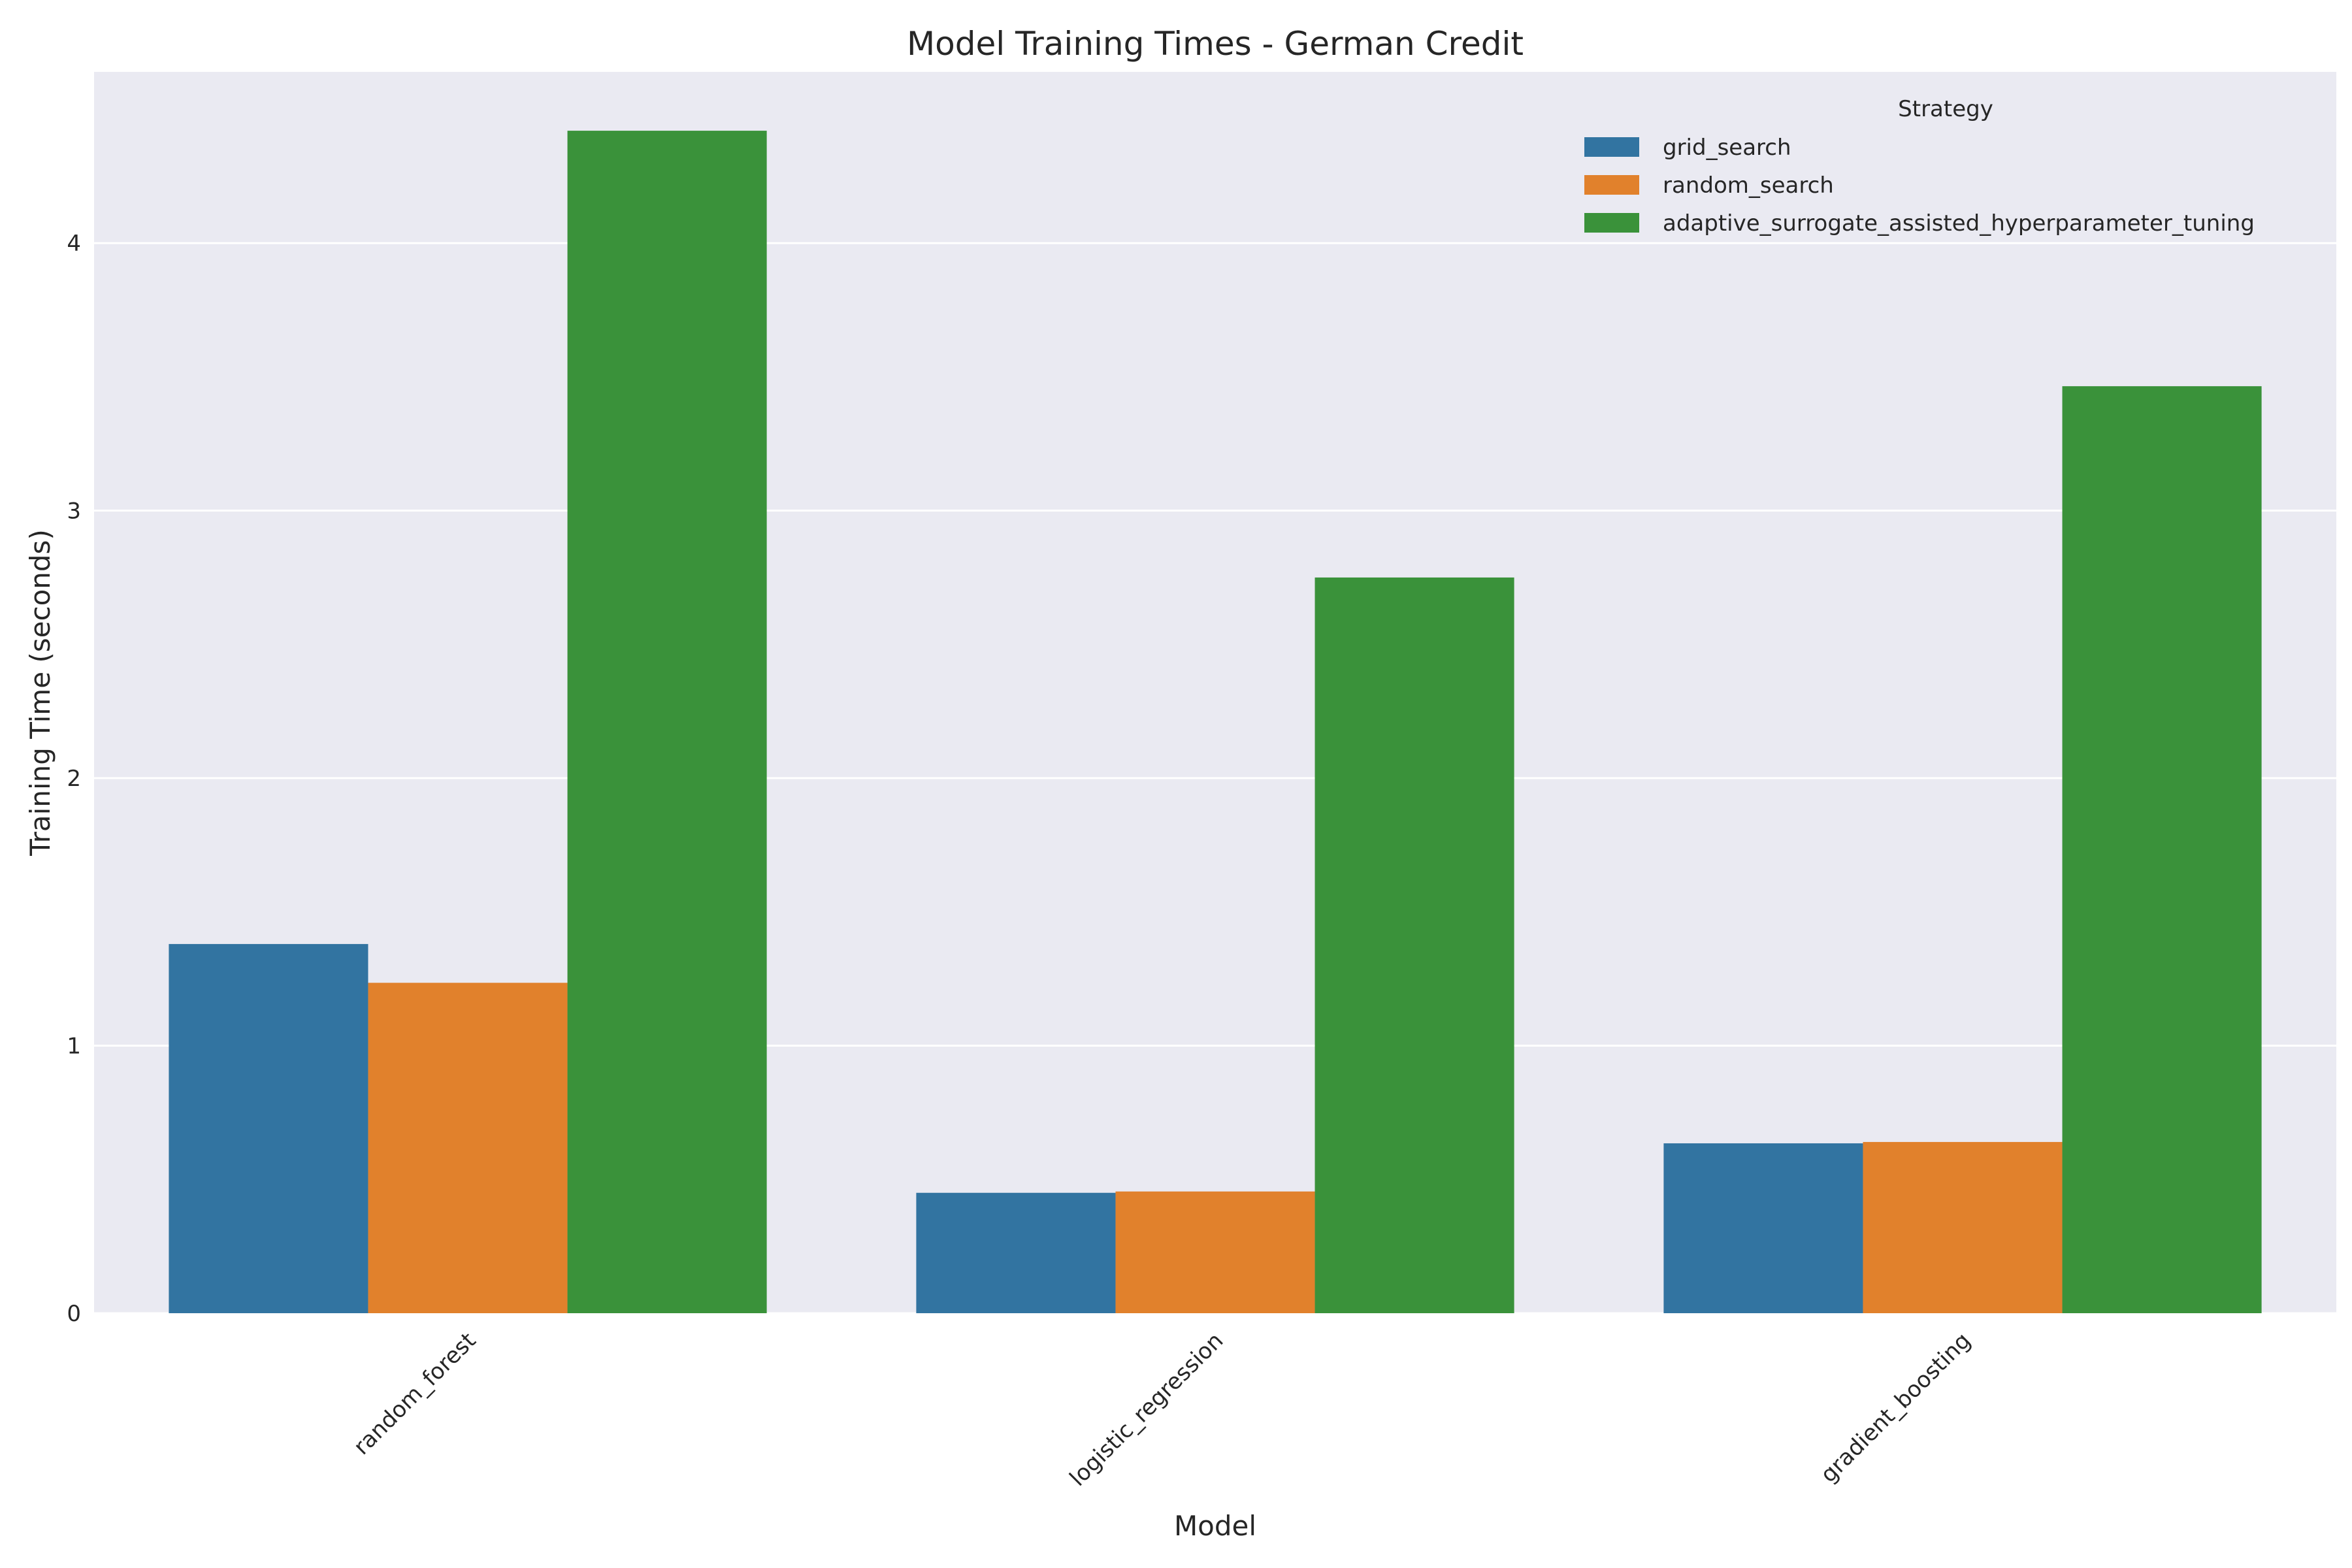 Image resolution: width=2352 pixels, height=1568 pixels. I want to click on y-tick-label: 2, so click(74, 779).